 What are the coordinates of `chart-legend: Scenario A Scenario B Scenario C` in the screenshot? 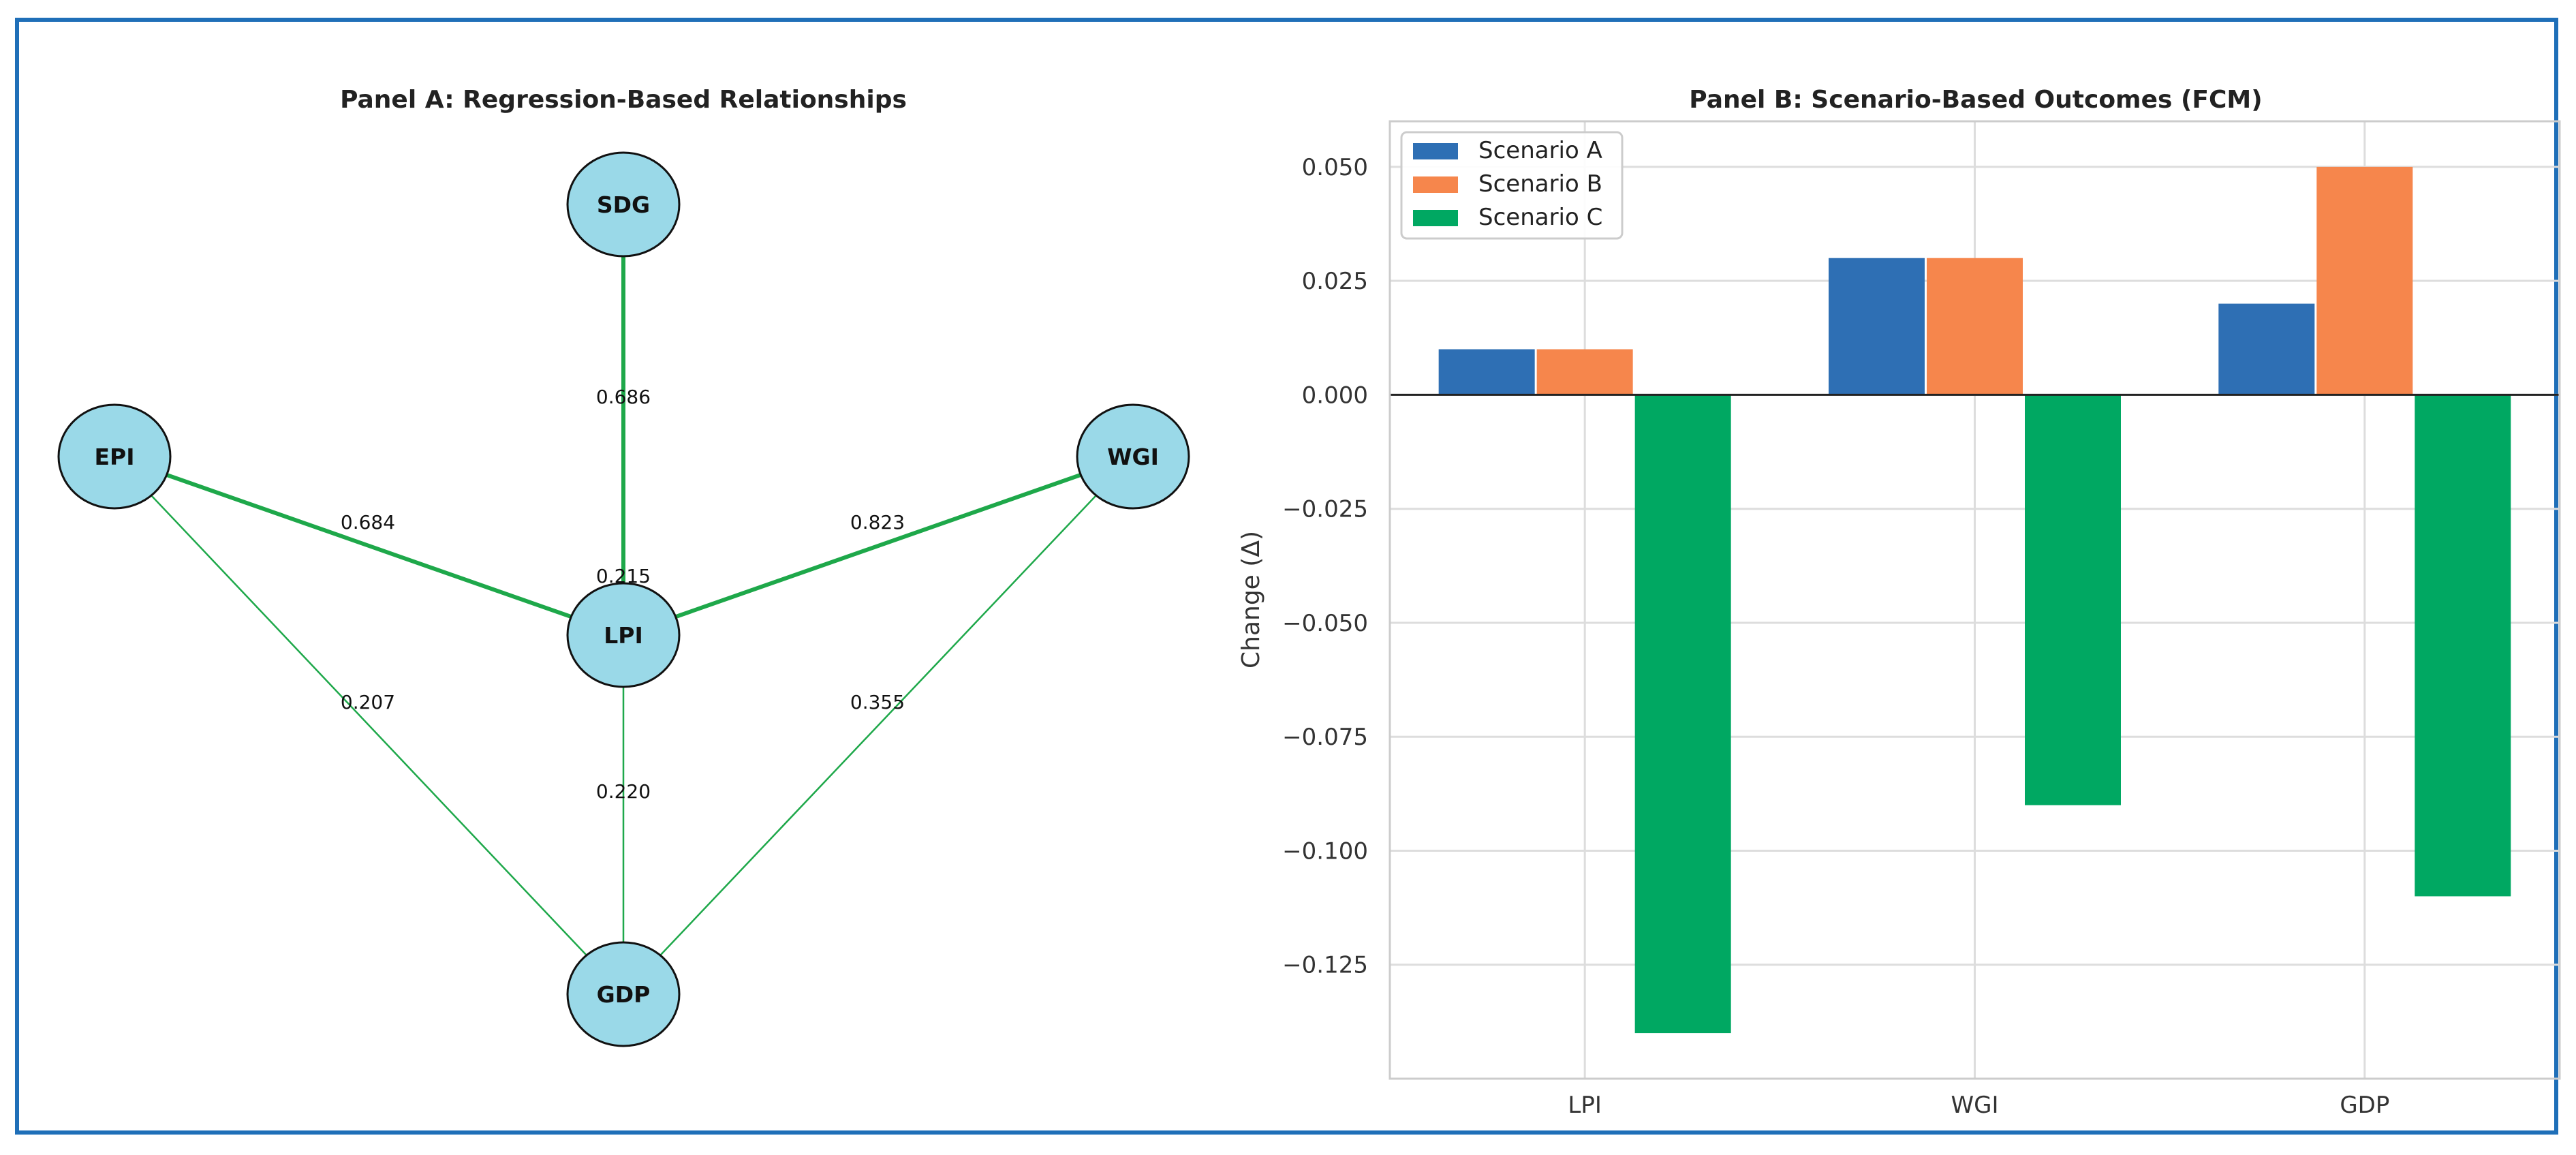 It's located at (1512, 185).